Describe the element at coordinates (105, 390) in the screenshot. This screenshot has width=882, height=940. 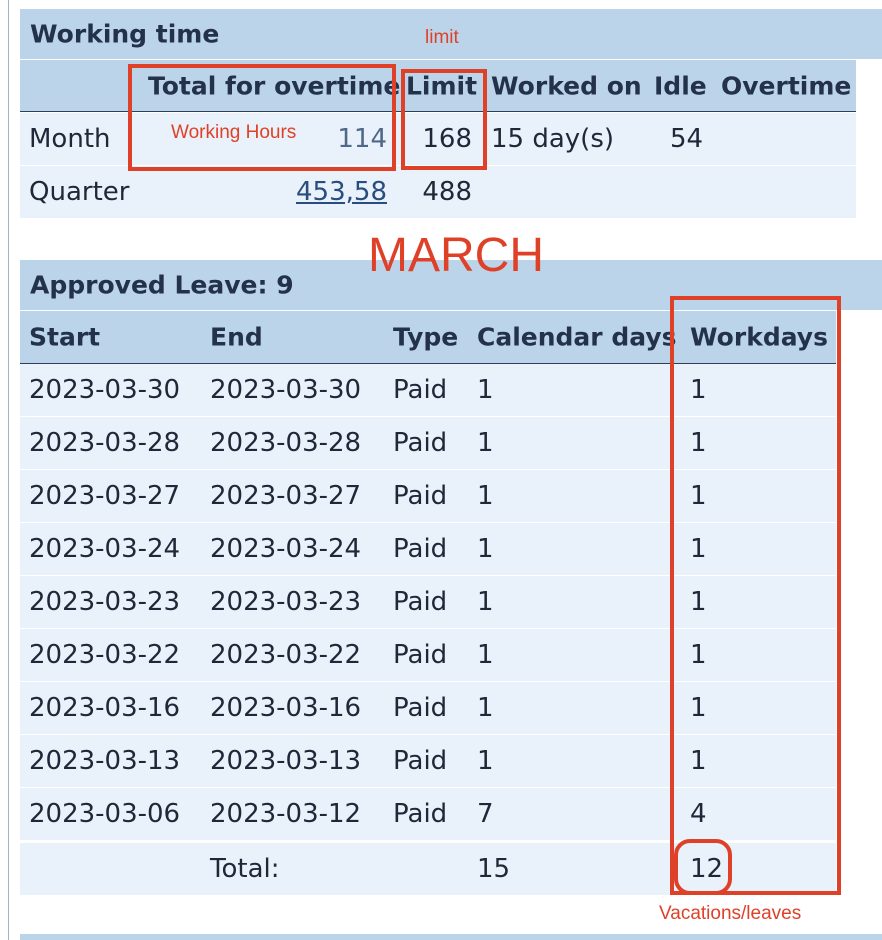
I see `start-date: 2023-03-30` at that location.